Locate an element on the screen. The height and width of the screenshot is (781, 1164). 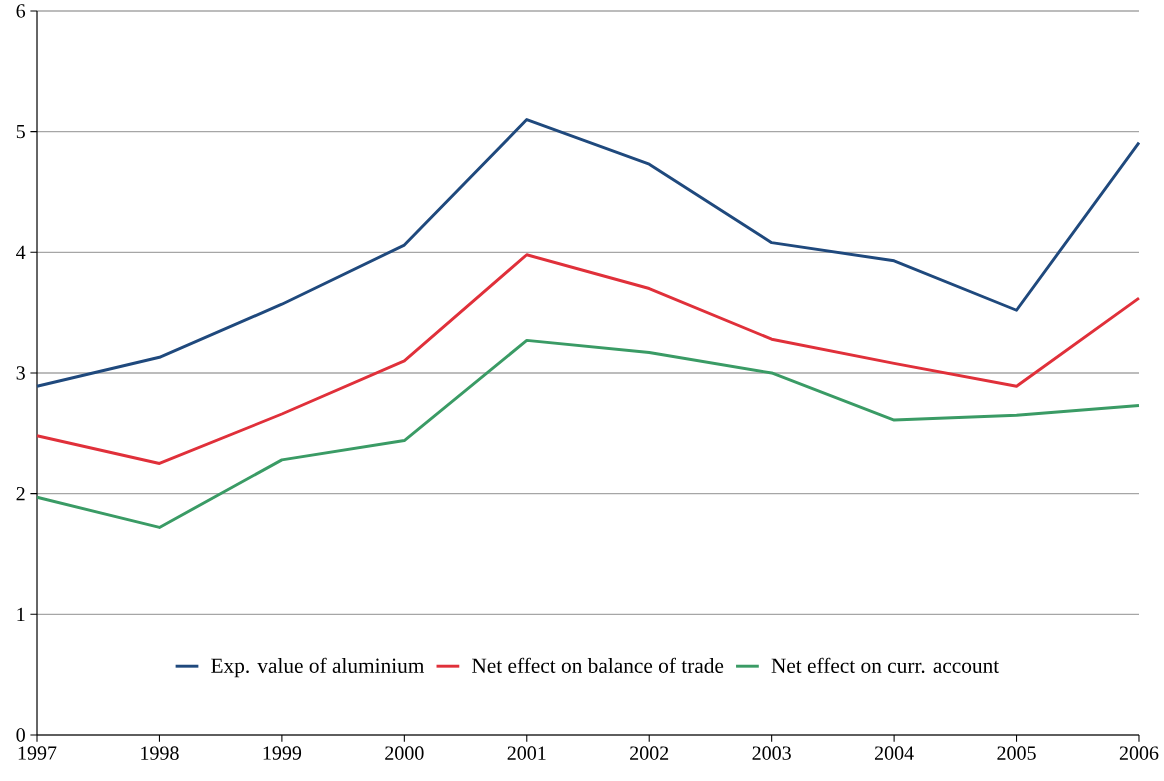
x-tick-label: 2000 is located at coordinates (404, 753).